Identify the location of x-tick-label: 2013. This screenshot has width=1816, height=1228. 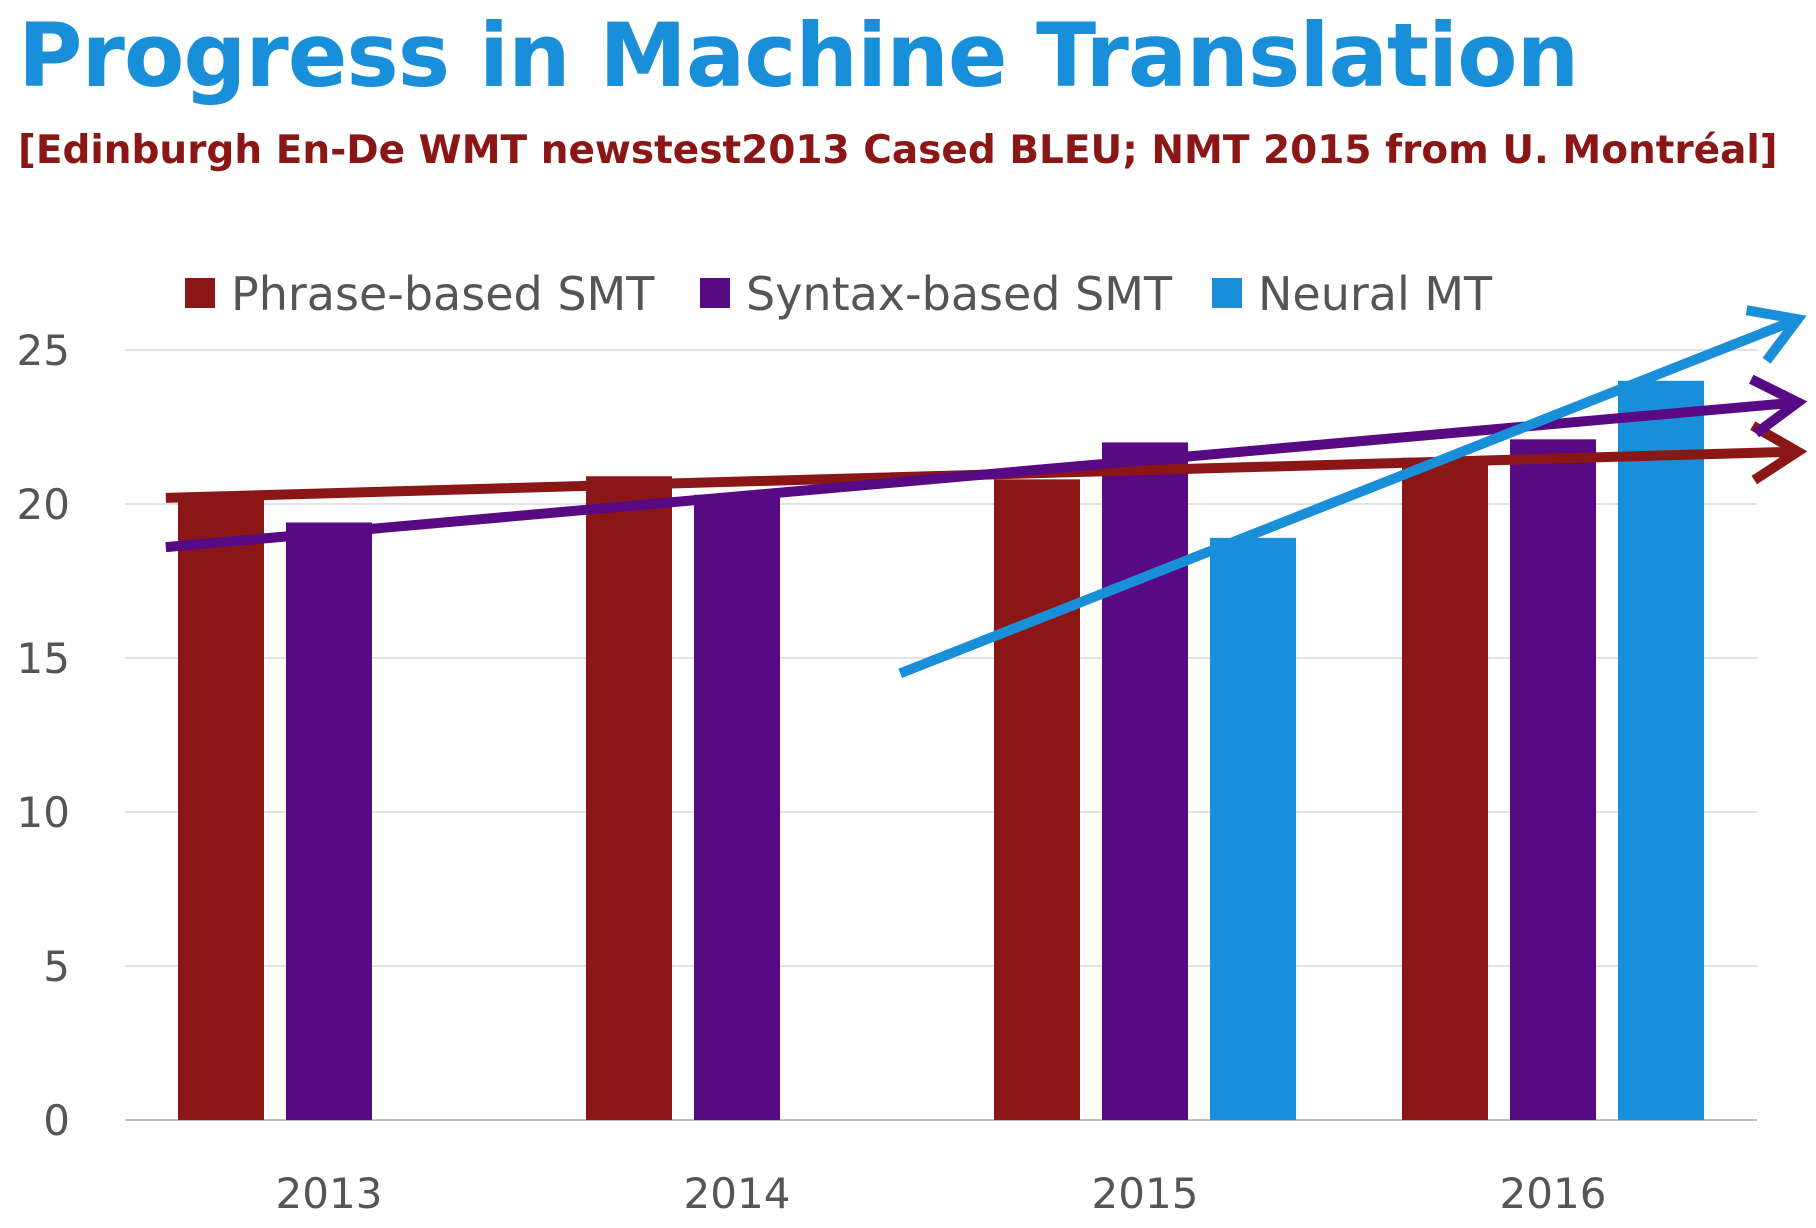
(329, 1193).